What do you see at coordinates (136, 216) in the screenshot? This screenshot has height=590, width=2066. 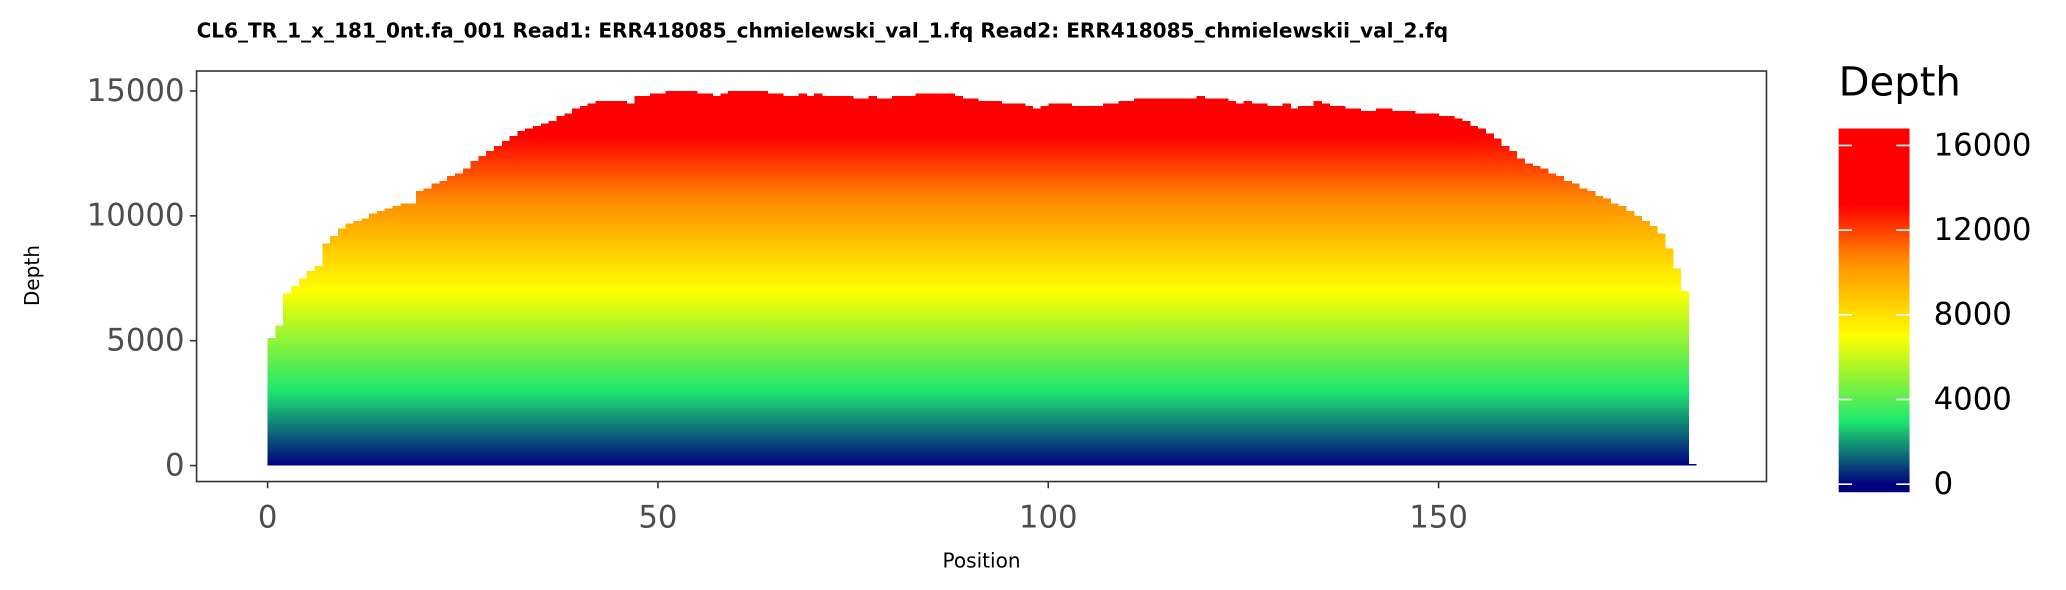 I see `y-tick-label: 10000` at bounding box center [136, 216].